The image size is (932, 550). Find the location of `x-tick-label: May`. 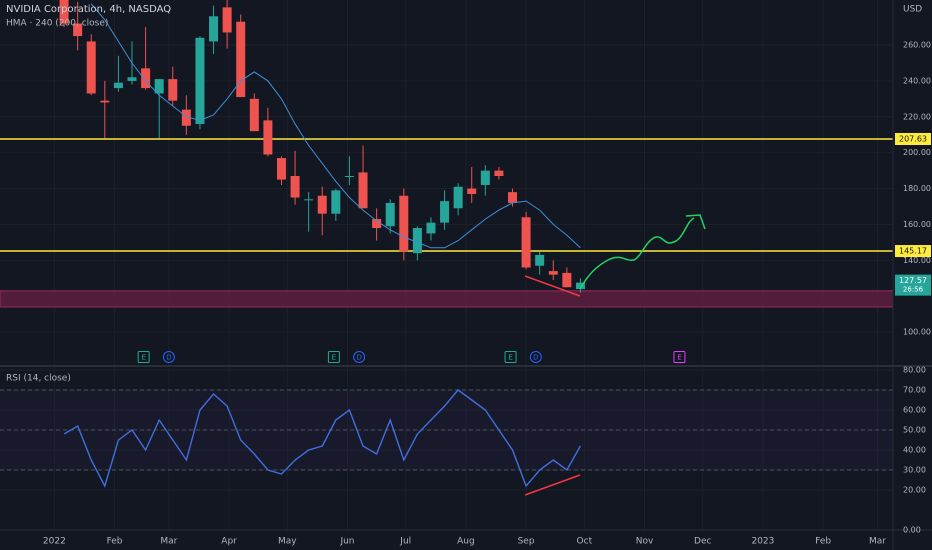

x-tick-label: May is located at coordinates (287, 542).